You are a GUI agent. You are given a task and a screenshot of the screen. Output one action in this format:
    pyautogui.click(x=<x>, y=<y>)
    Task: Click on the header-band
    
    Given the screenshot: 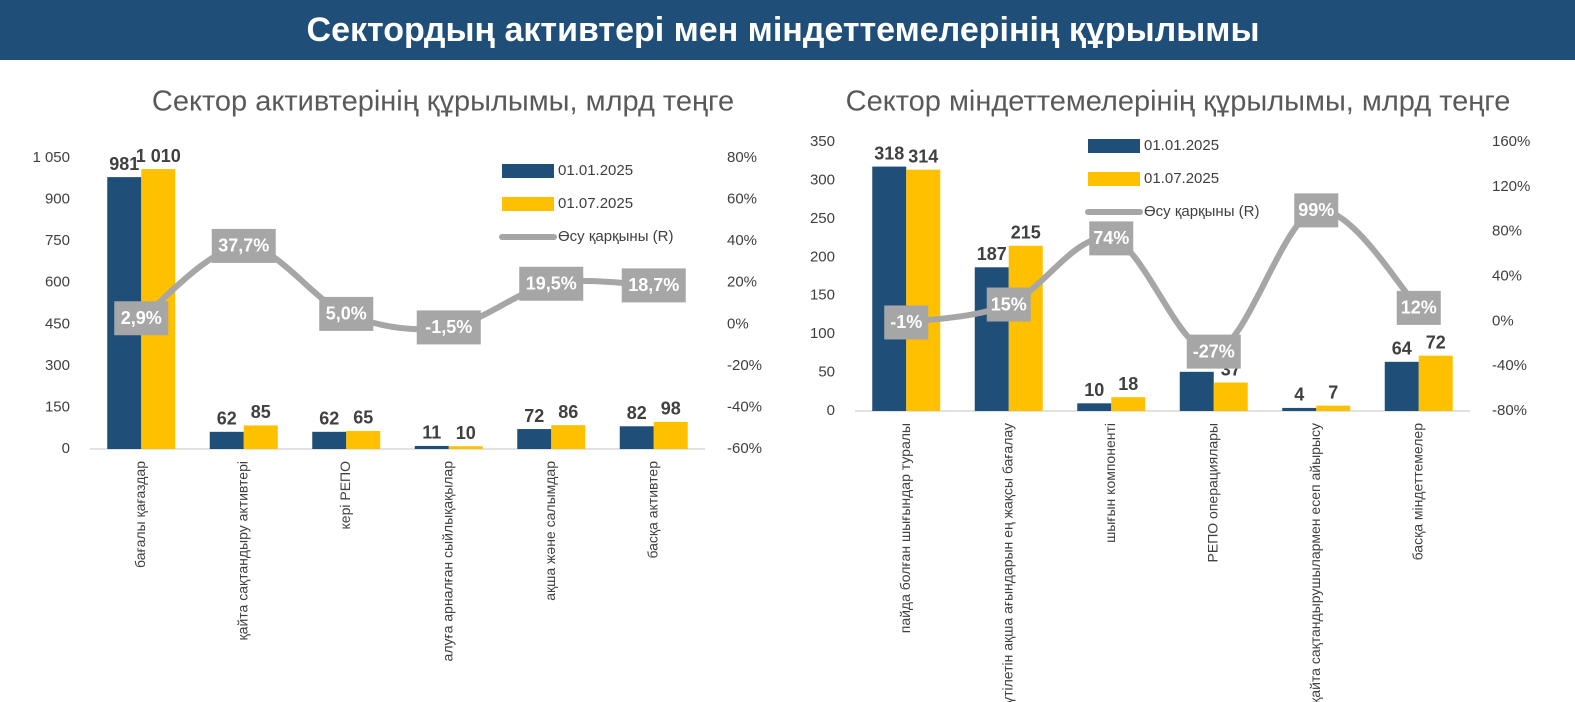 What is the action you would take?
    pyautogui.click(x=787, y=30)
    